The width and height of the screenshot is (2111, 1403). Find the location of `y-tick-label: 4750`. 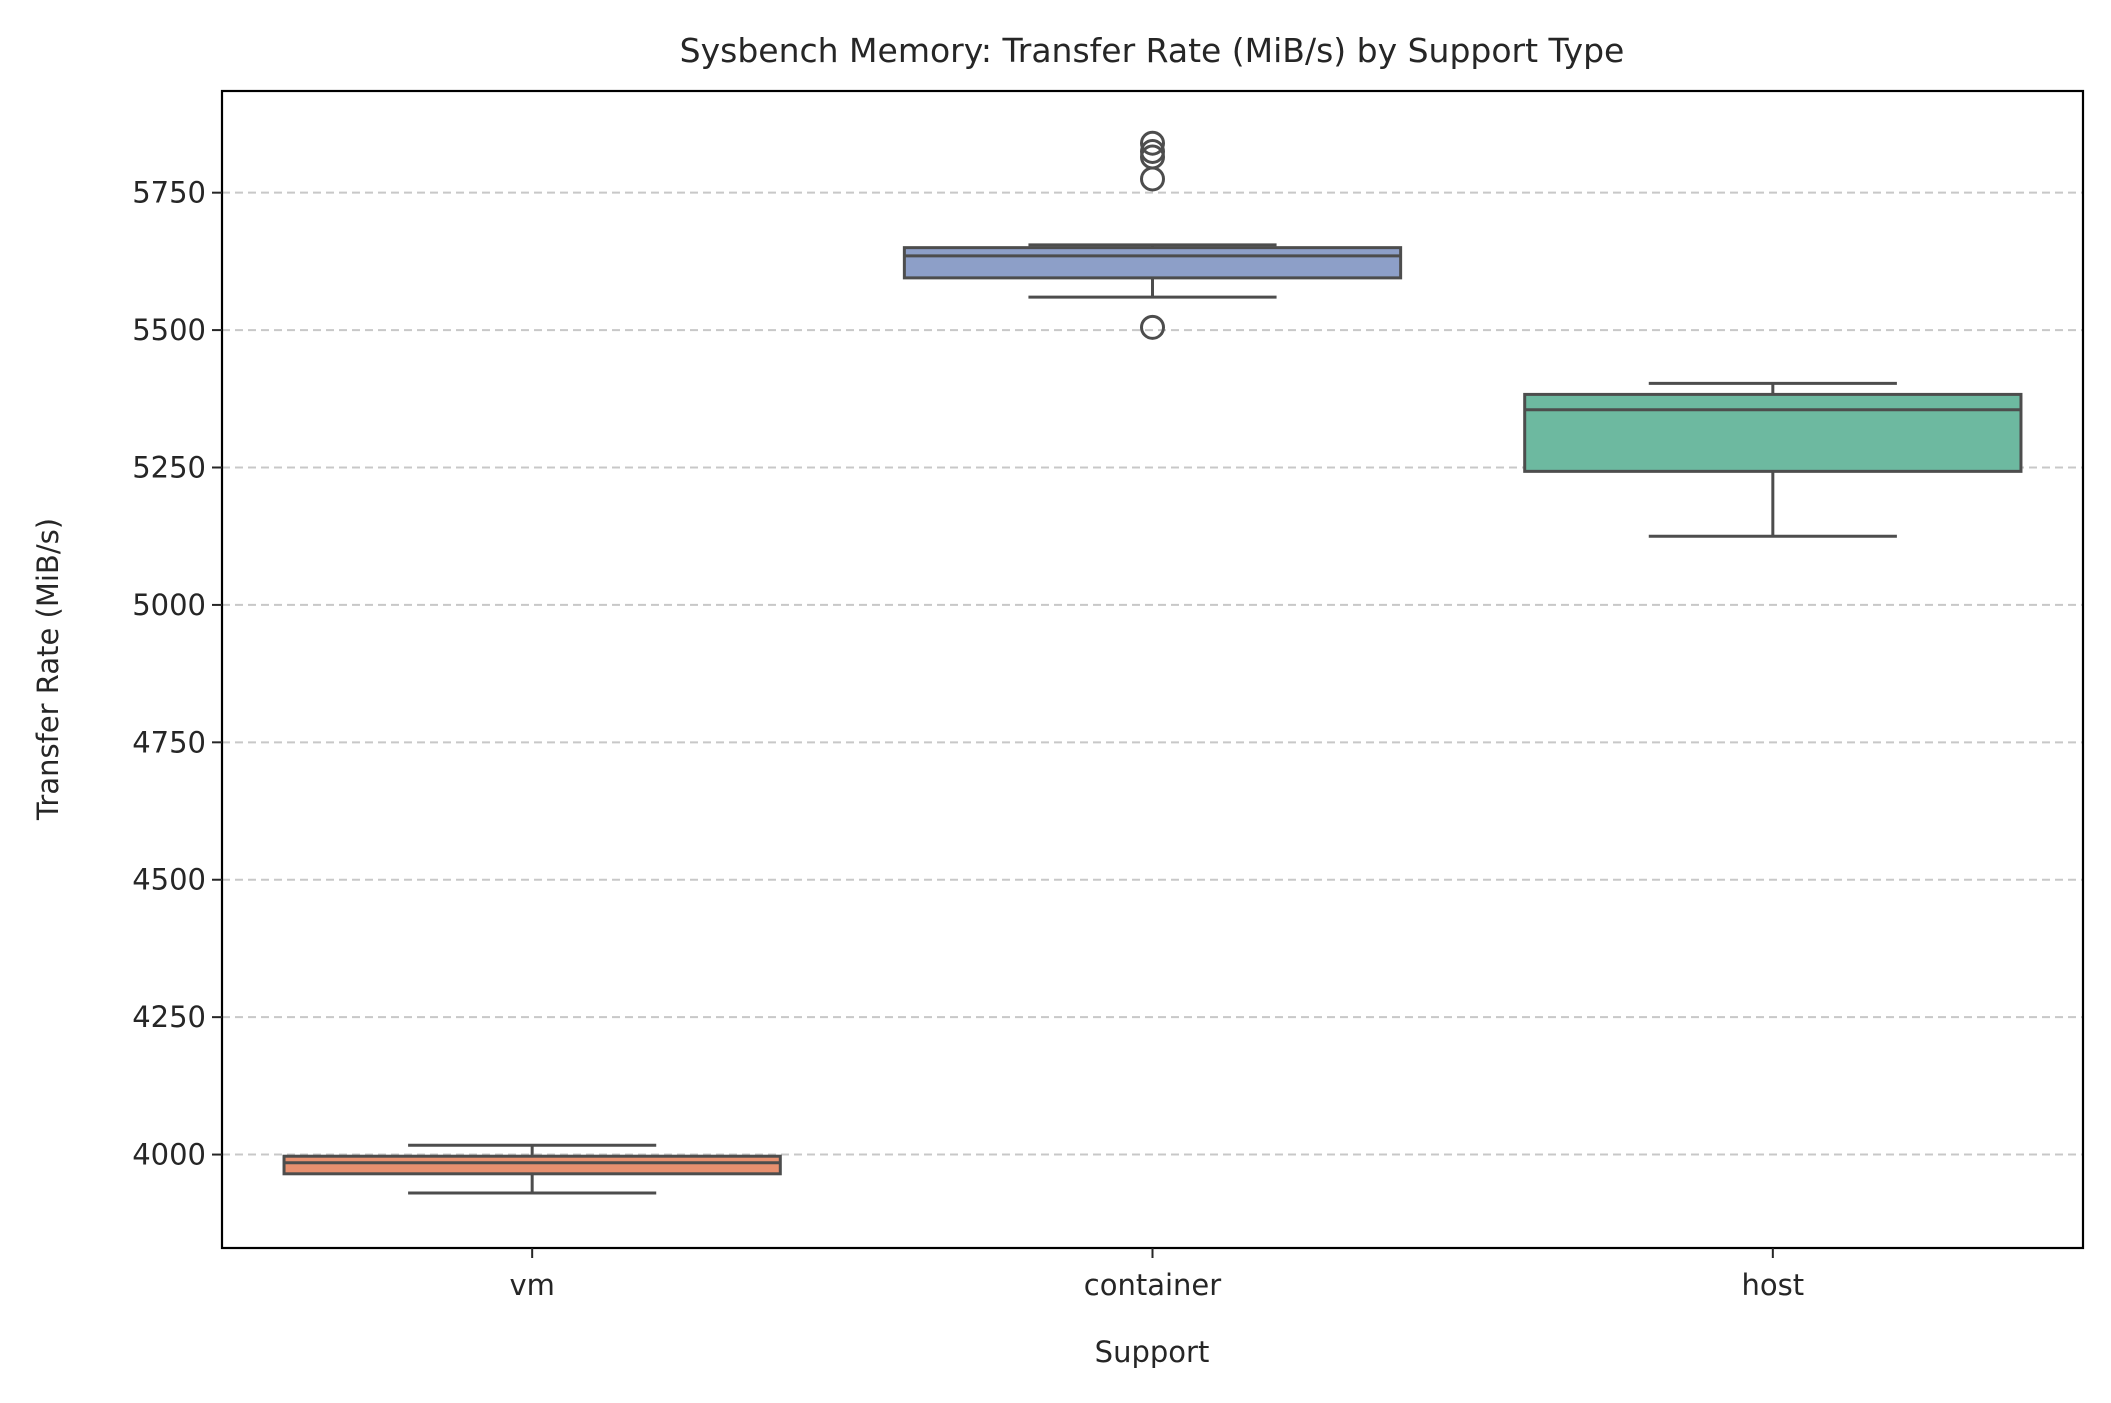

y-tick-label: 4750 is located at coordinates (169, 742).